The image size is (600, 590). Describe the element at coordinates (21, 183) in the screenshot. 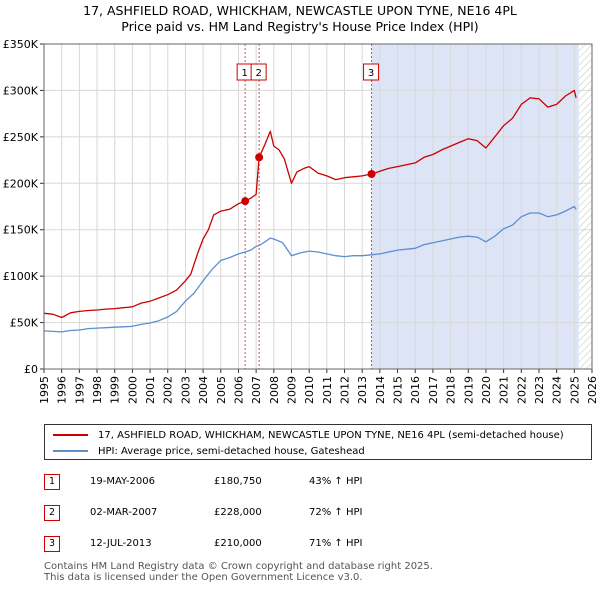

I see `y-tick-label: £200K` at that location.